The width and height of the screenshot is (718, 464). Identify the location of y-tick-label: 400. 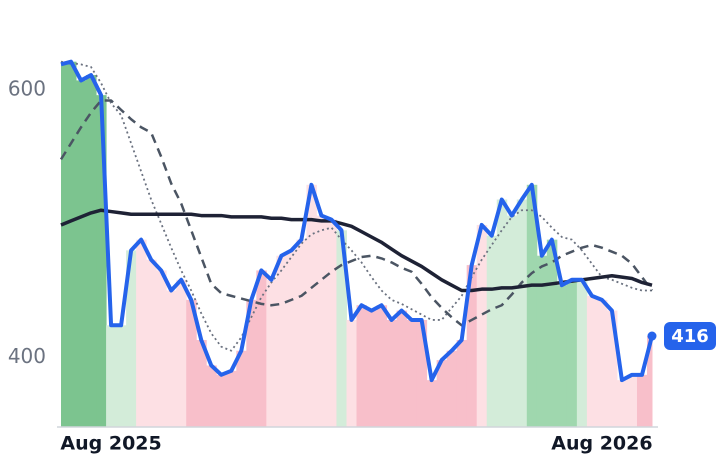
(27, 356).